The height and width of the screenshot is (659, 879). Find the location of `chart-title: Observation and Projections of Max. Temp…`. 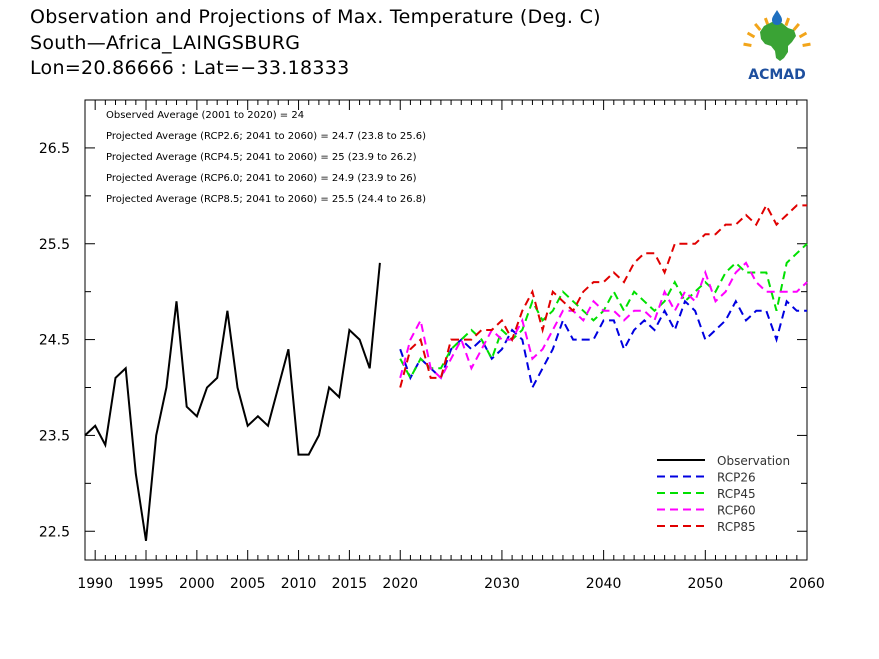

chart-title: Observation and Projections of Max. Temp… is located at coordinates (315, 17).